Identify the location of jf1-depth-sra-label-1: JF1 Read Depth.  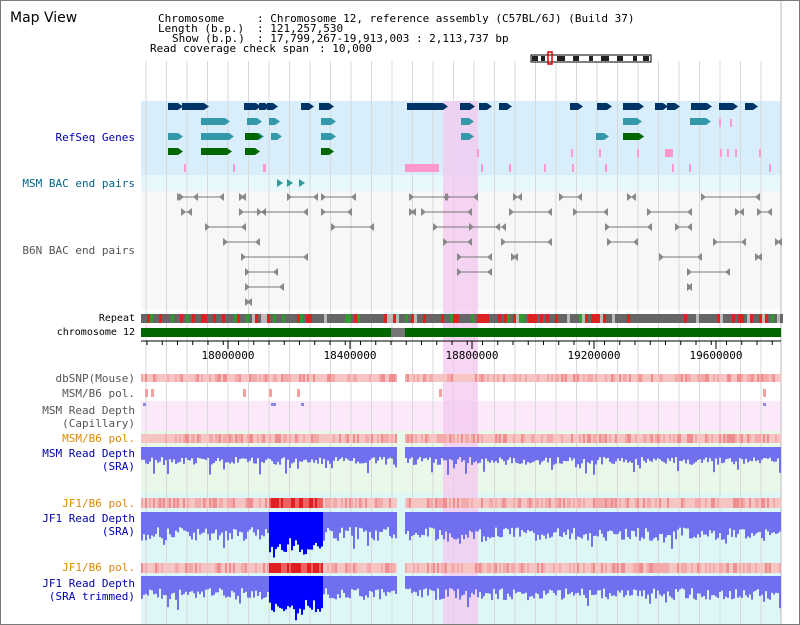
(88, 518).